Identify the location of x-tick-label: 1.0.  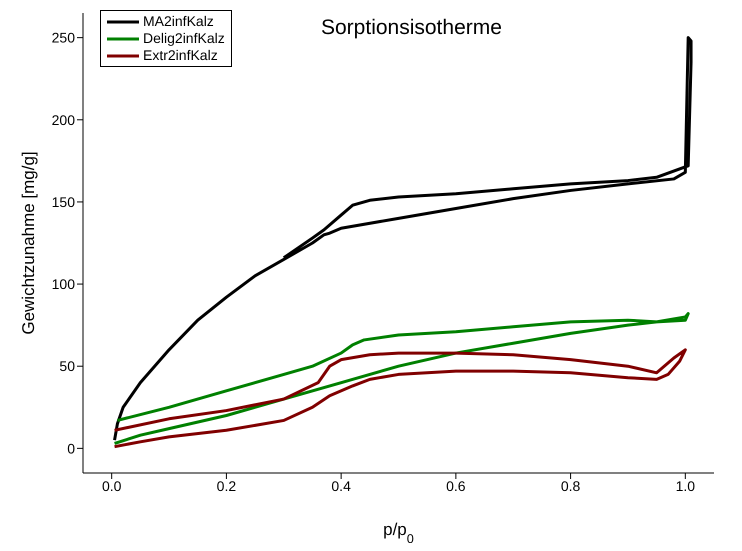
(686, 486).